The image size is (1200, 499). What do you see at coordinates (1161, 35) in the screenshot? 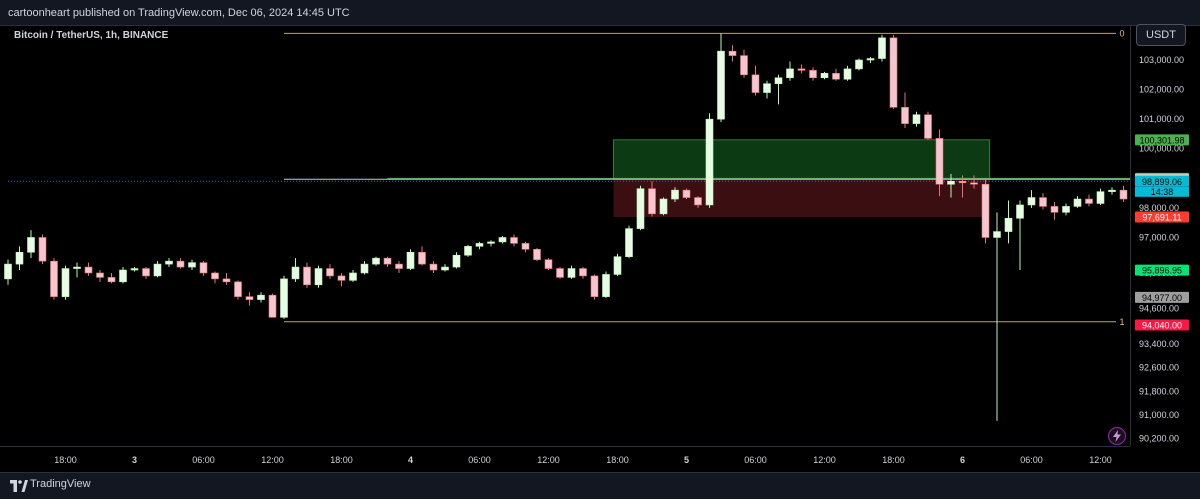
I see `currency-button: USDT` at bounding box center [1161, 35].